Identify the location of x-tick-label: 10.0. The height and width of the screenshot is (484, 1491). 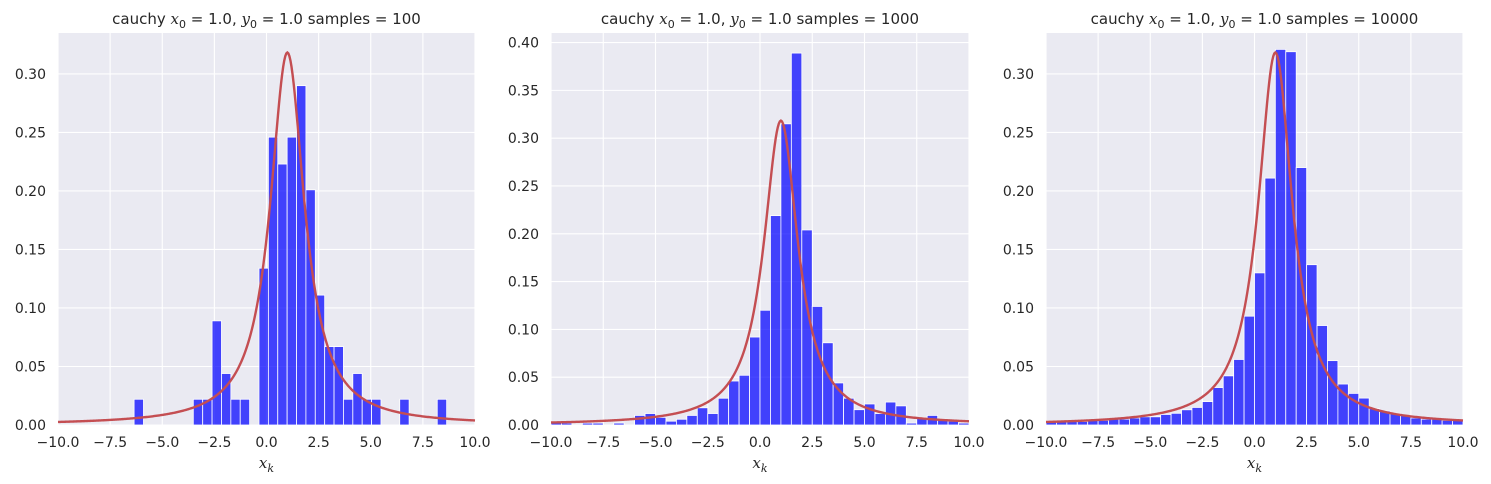
(968, 443).